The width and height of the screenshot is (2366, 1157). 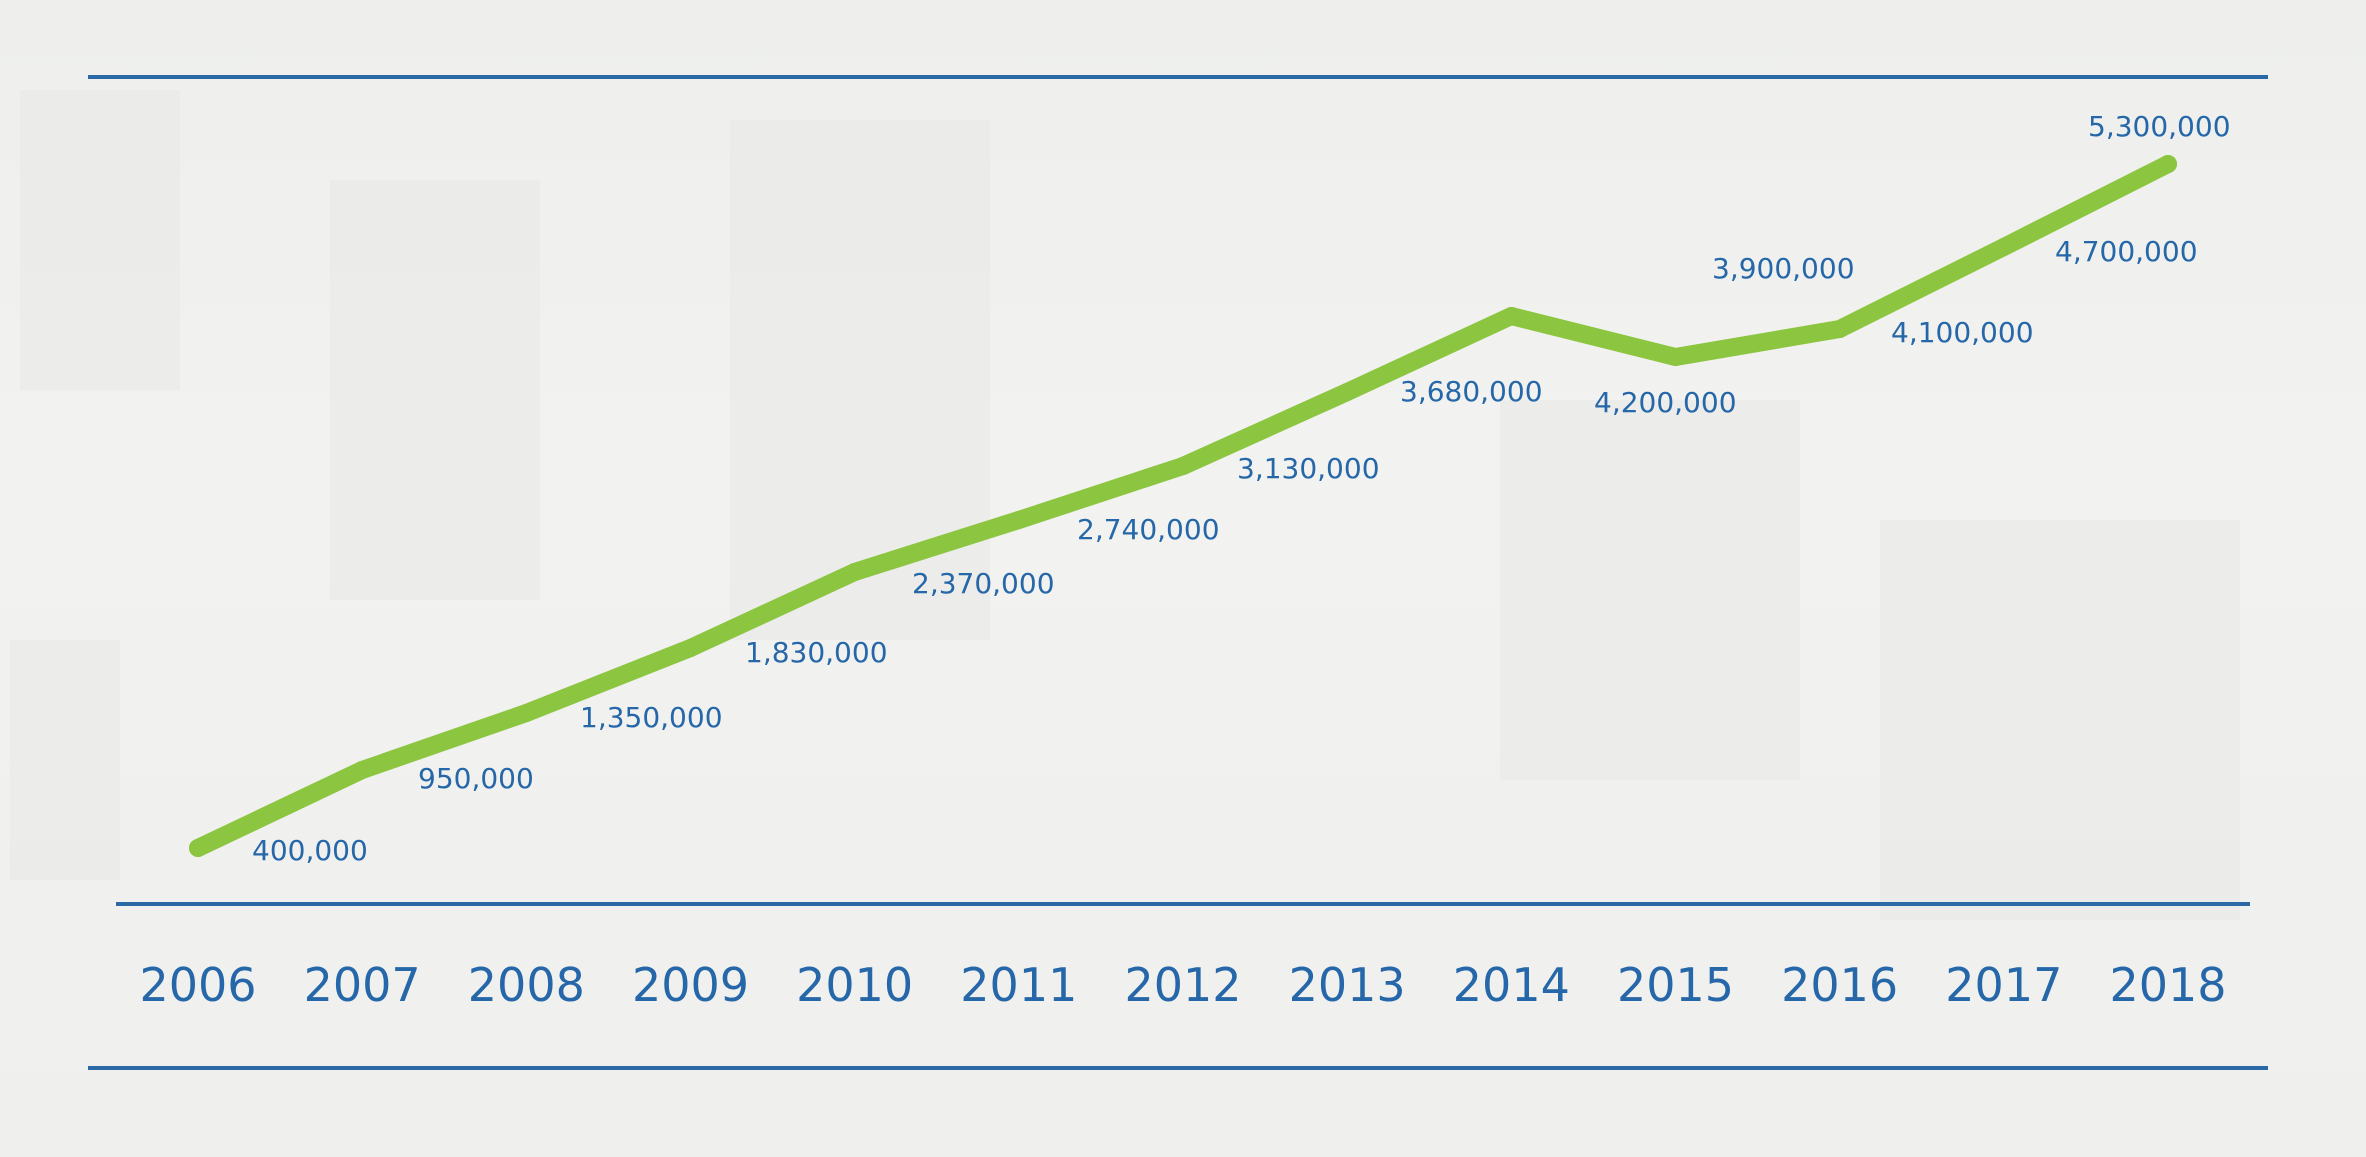 What do you see at coordinates (690, 648) in the screenshot?
I see `data-point-2009` at bounding box center [690, 648].